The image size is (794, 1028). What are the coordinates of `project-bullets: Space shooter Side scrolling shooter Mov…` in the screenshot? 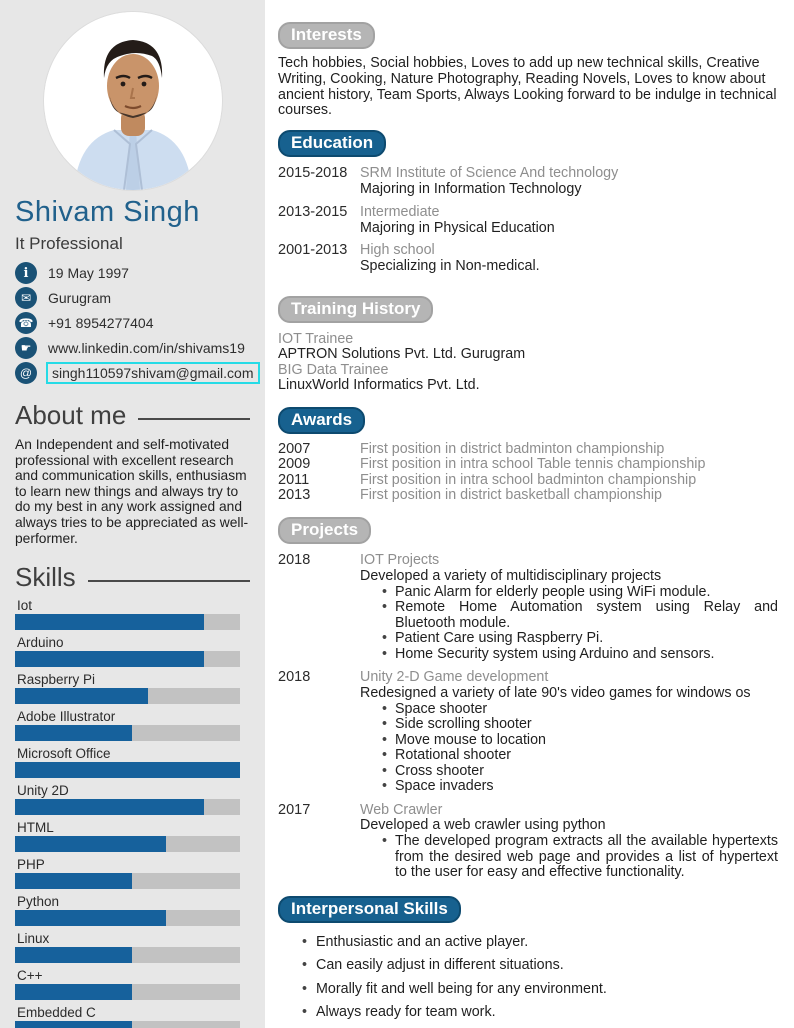 It's located at (580, 748).